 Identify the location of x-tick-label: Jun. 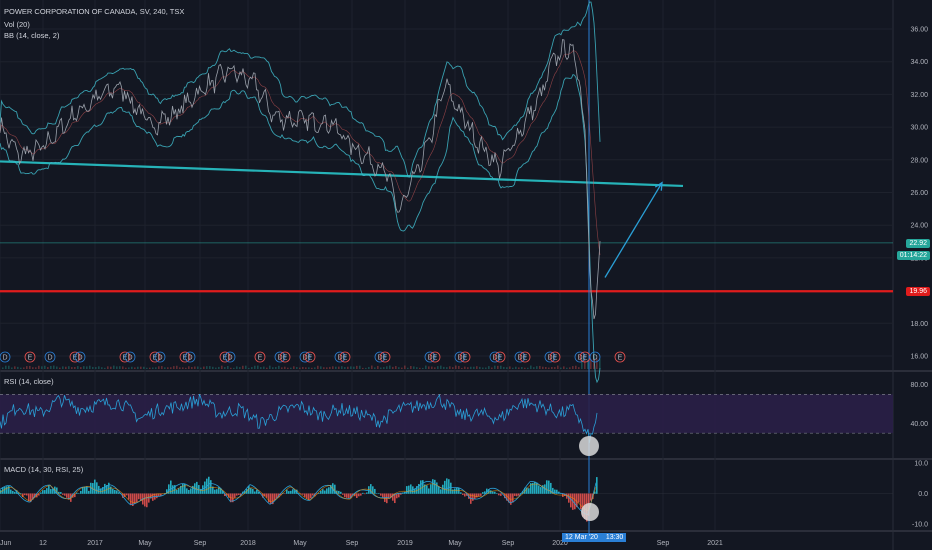
(5, 543).